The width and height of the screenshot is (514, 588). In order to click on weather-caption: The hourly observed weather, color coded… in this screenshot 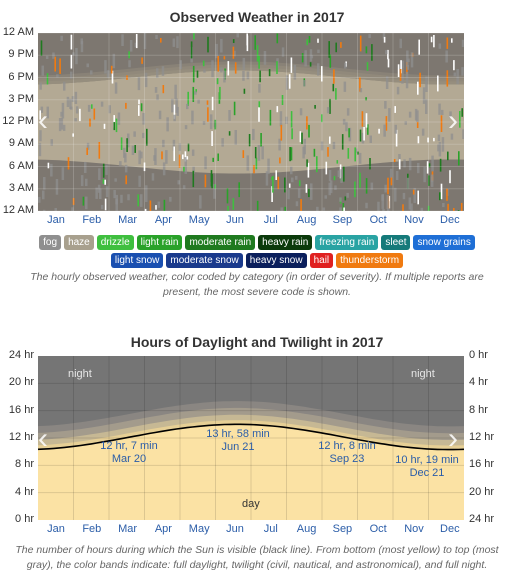, I will do `click(257, 284)`.